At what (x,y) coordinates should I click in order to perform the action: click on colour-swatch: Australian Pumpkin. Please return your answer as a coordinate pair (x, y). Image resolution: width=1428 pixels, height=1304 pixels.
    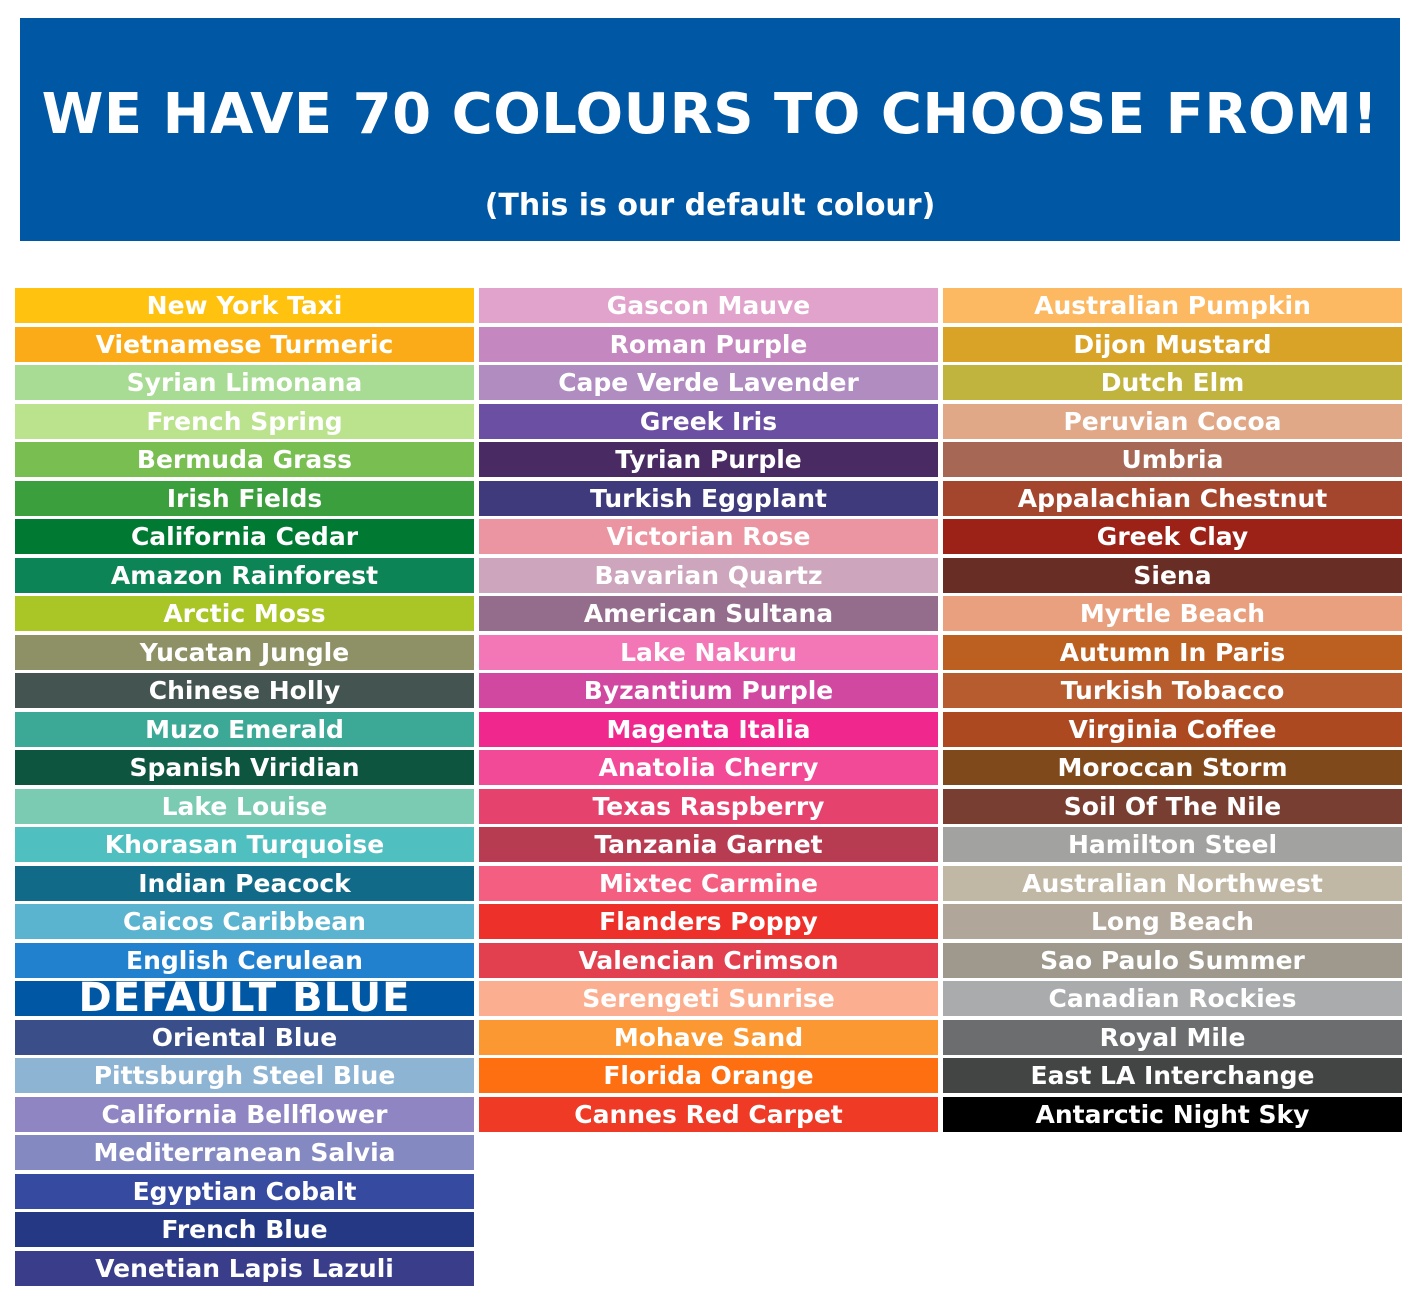
    Looking at the image, I should click on (1172, 305).